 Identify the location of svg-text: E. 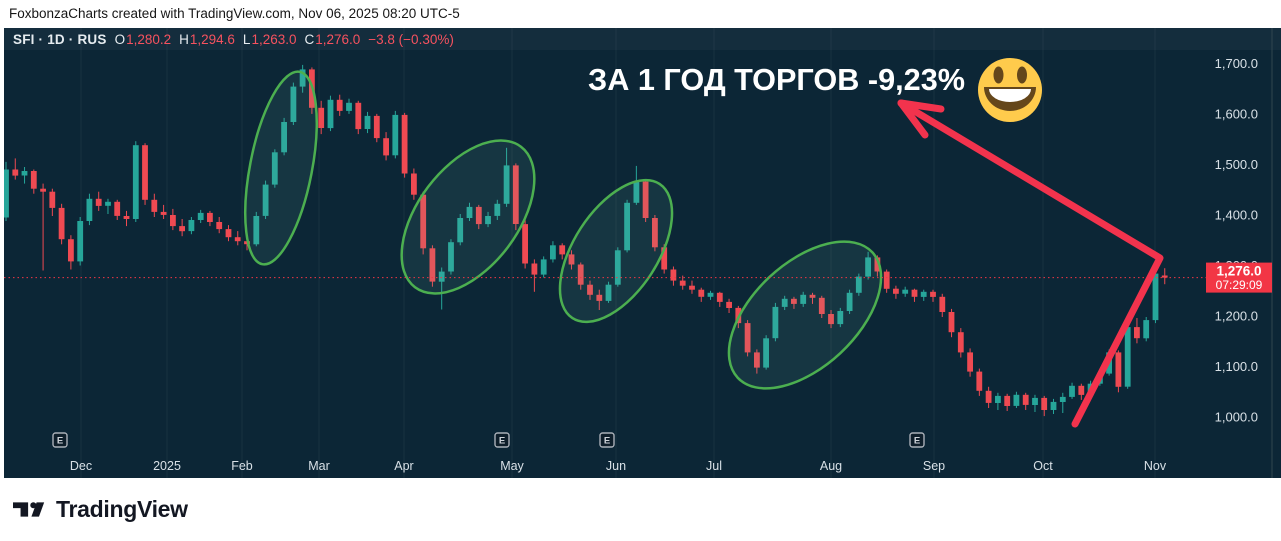
(60, 441).